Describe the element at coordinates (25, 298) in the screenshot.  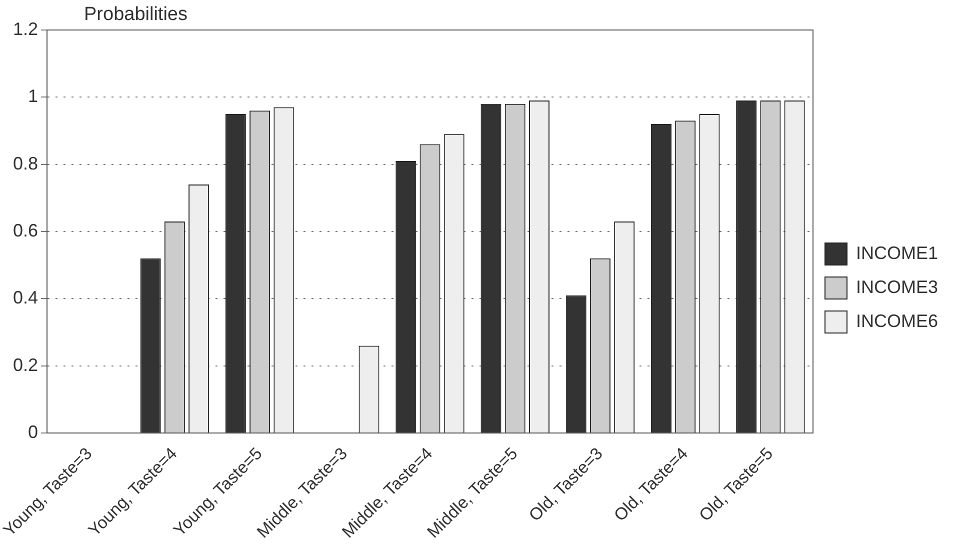
I see `y-tick-label: 0.4` at that location.